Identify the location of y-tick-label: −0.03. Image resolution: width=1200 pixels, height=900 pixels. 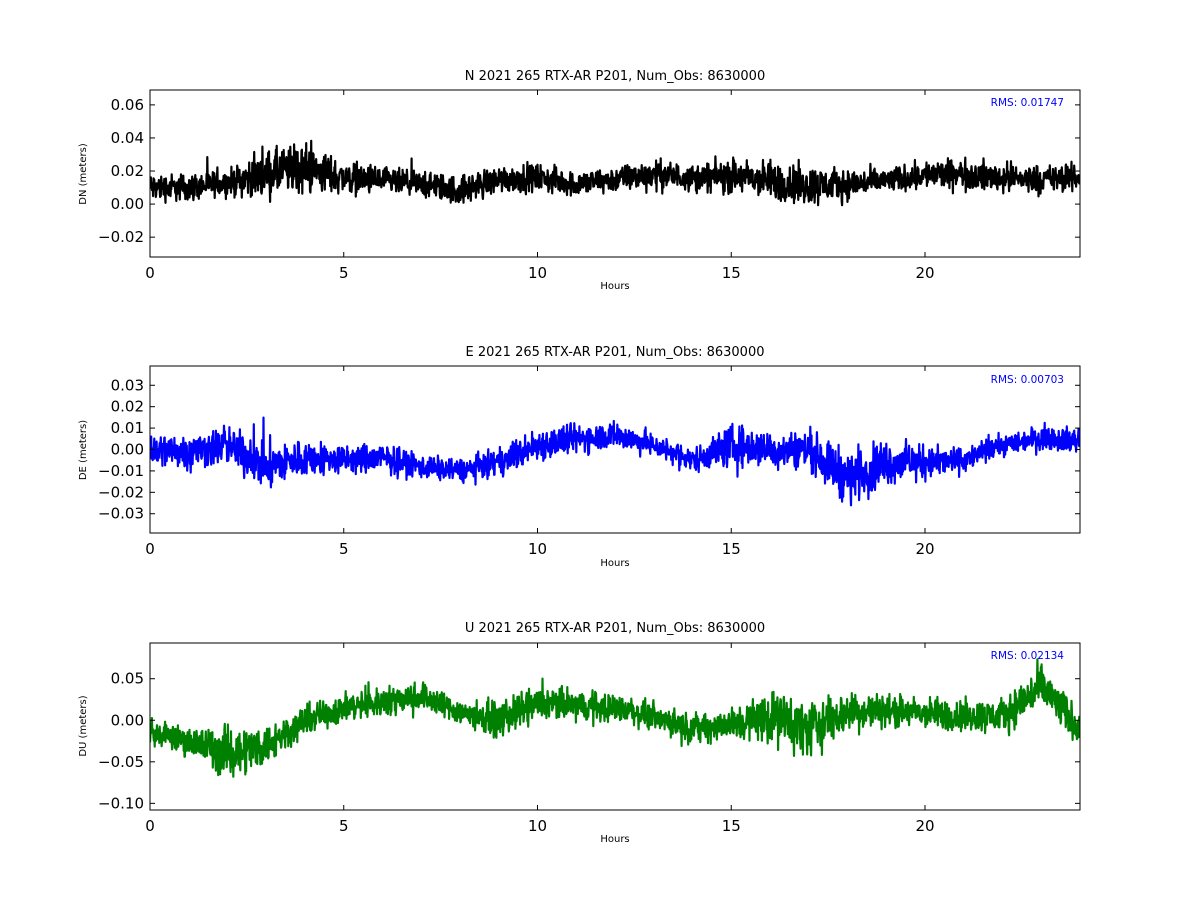
(121, 514).